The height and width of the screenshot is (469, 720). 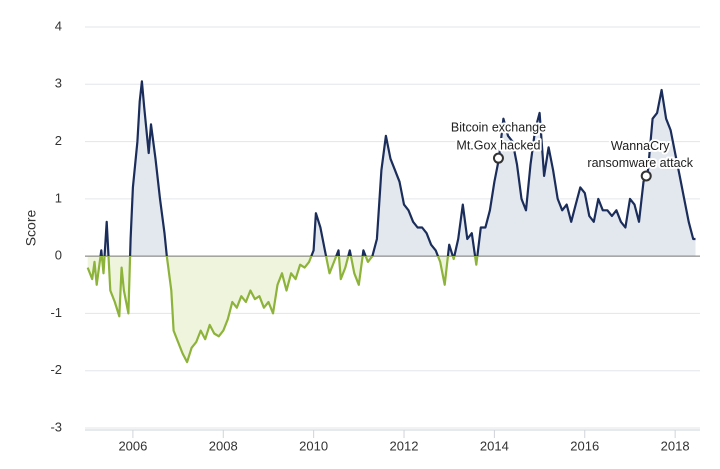 What do you see at coordinates (498, 145) in the screenshot?
I see `annotation-text: Mt.Gox hacked` at bounding box center [498, 145].